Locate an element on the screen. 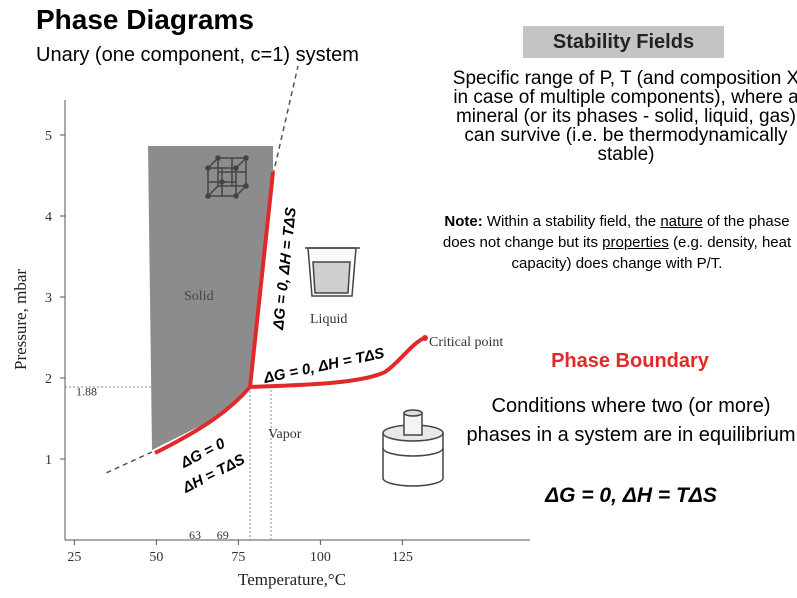 The width and height of the screenshot is (797, 598). extra-x-tick-label: 63 is located at coordinates (195, 535).